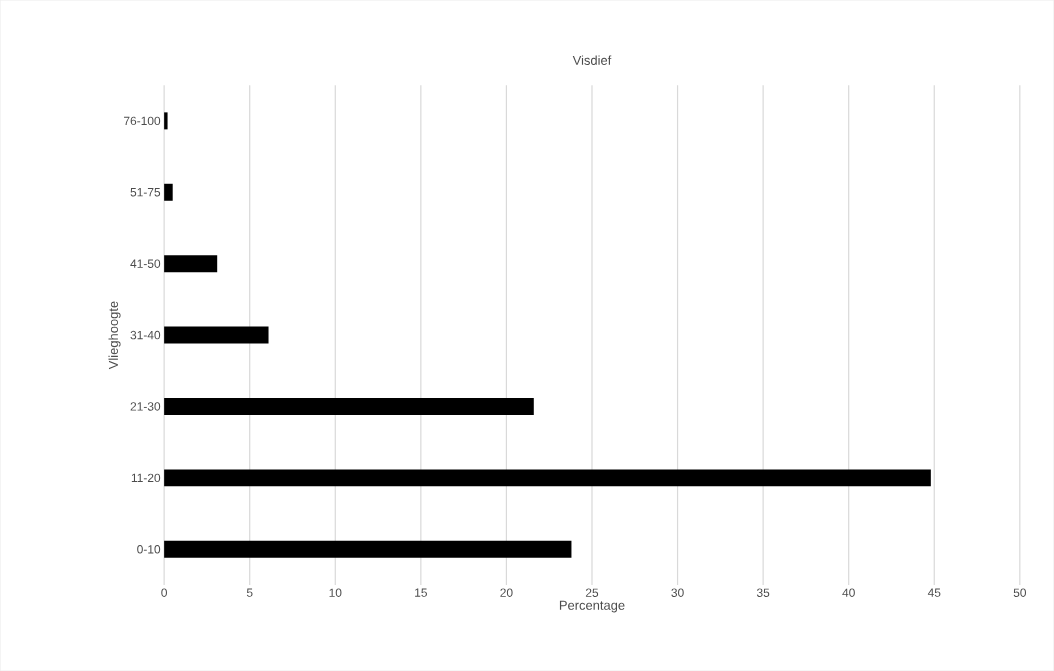 The width and height of the screenshot is (1054, 671). Describe the element at coordinates (763, 592) in the screenshot. I see `x-tick-label: 35` at that location.